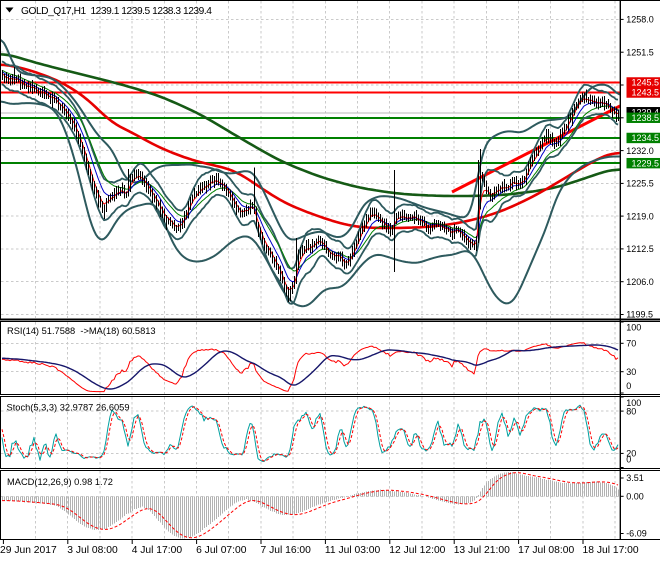  Describe the element at coordinates (646, 163) in the screenshot. I see `svg-text: 1229.5` at that location.